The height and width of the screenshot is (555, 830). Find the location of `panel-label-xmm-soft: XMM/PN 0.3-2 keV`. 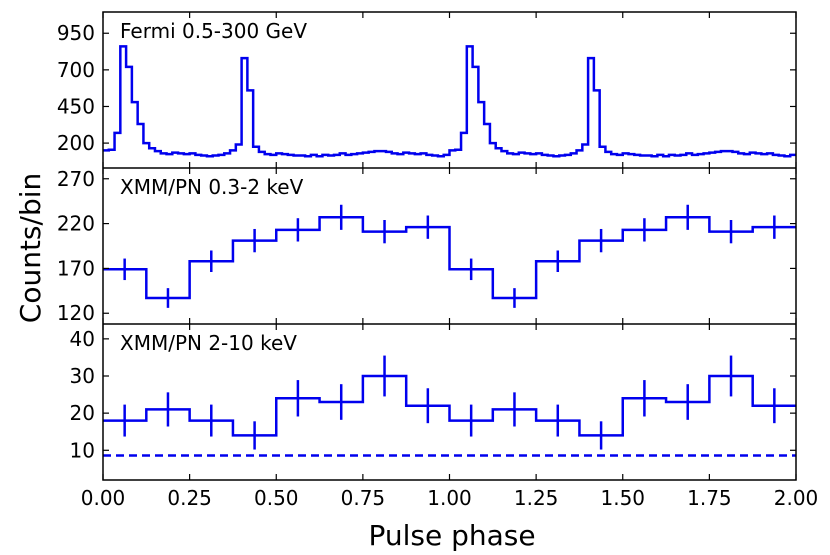

panel-label-xmm-soft: XMM/PN 0.3-2 keV is located at coordinates (212, 187).